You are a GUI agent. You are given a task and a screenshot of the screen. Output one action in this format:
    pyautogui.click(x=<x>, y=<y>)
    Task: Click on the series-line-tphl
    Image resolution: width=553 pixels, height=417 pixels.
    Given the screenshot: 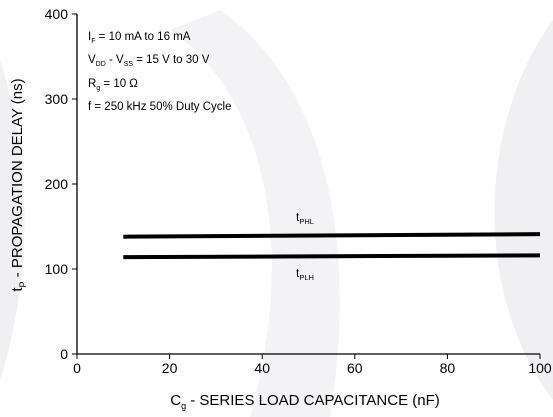 What is the action you would take?
    pyautogui.click(x=332, y=235)
    